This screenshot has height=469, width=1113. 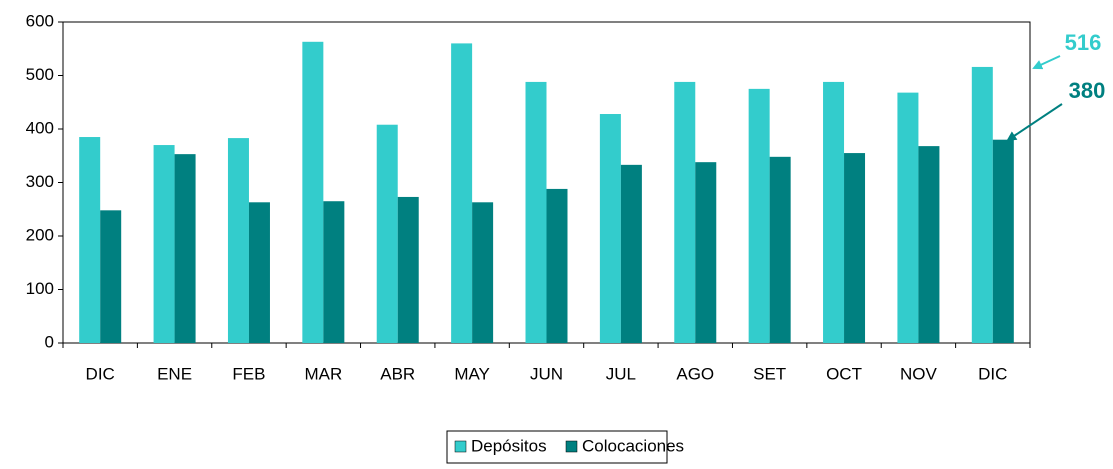 I want to click on legend-label: Colocaciones, so click(x=633, y=445).